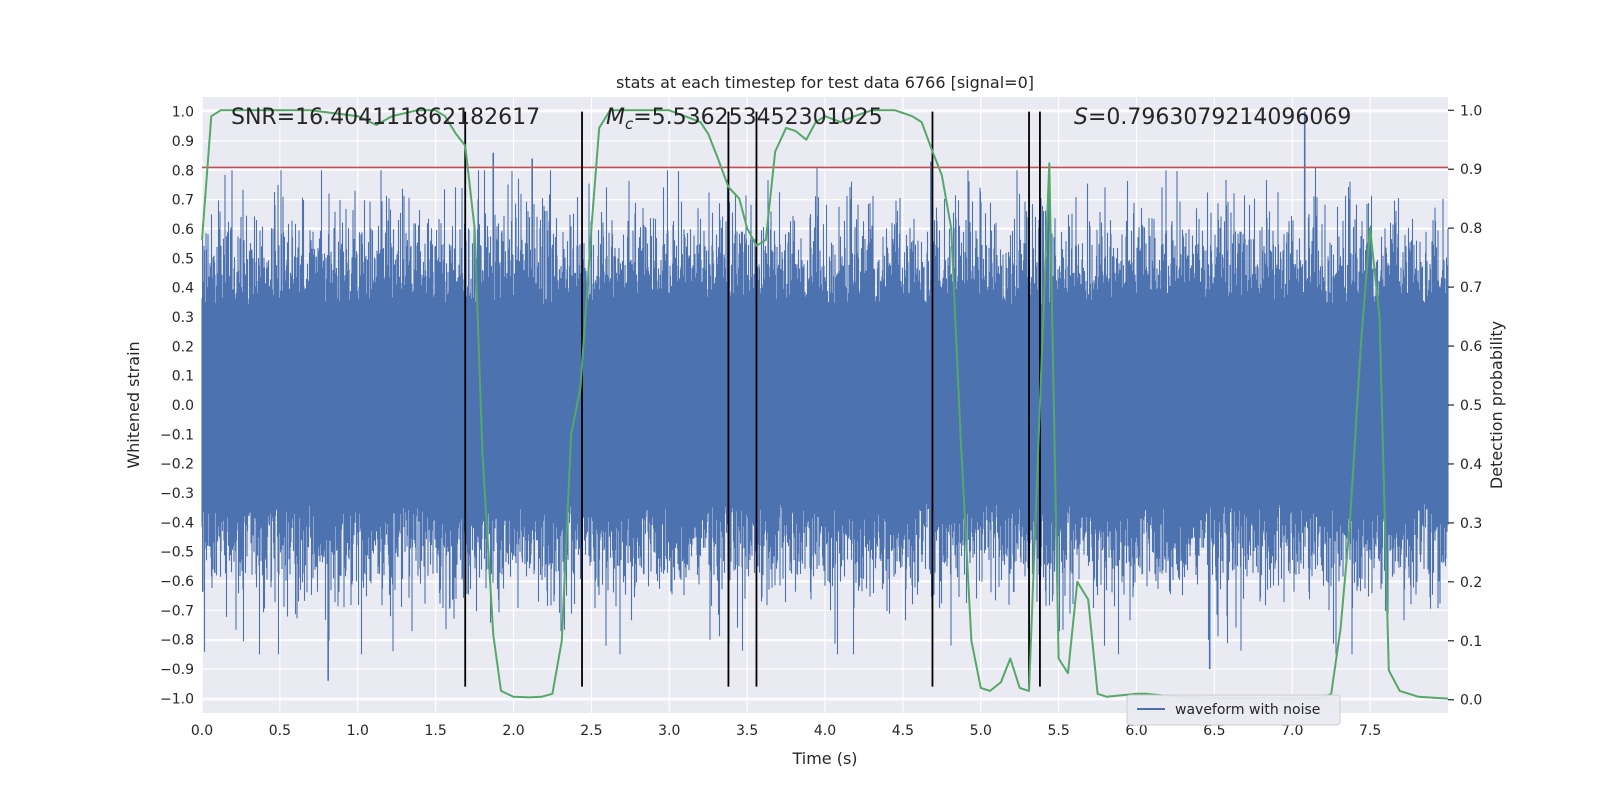 This screenshot has width=1600, height=800. Describe the element at coordinates (358, 731) in the screenshot. I see `x-tick-label: 1.0` at that location.